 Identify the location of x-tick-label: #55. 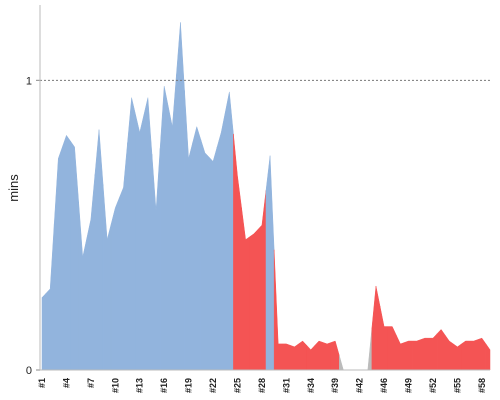
(457, 385).